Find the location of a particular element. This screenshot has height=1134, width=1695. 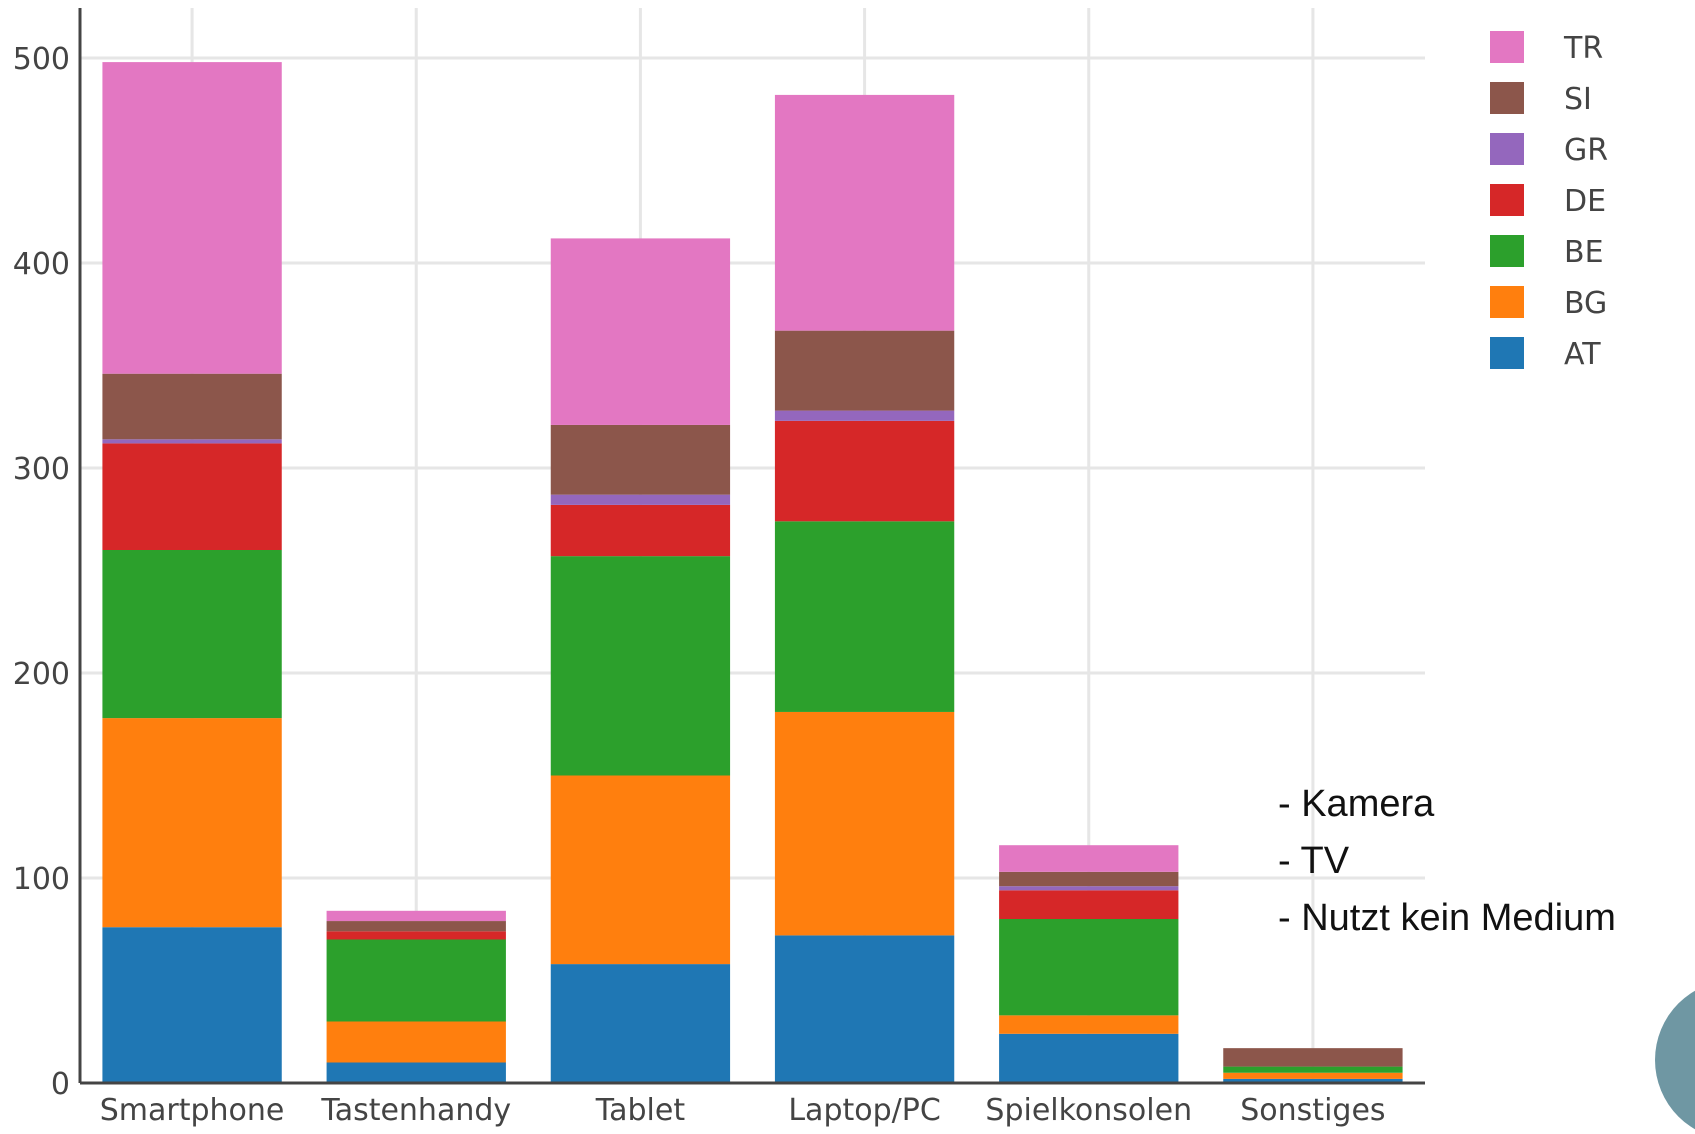

bar-segment-bg-tastenhandy is located at coordinates (416, 1042).